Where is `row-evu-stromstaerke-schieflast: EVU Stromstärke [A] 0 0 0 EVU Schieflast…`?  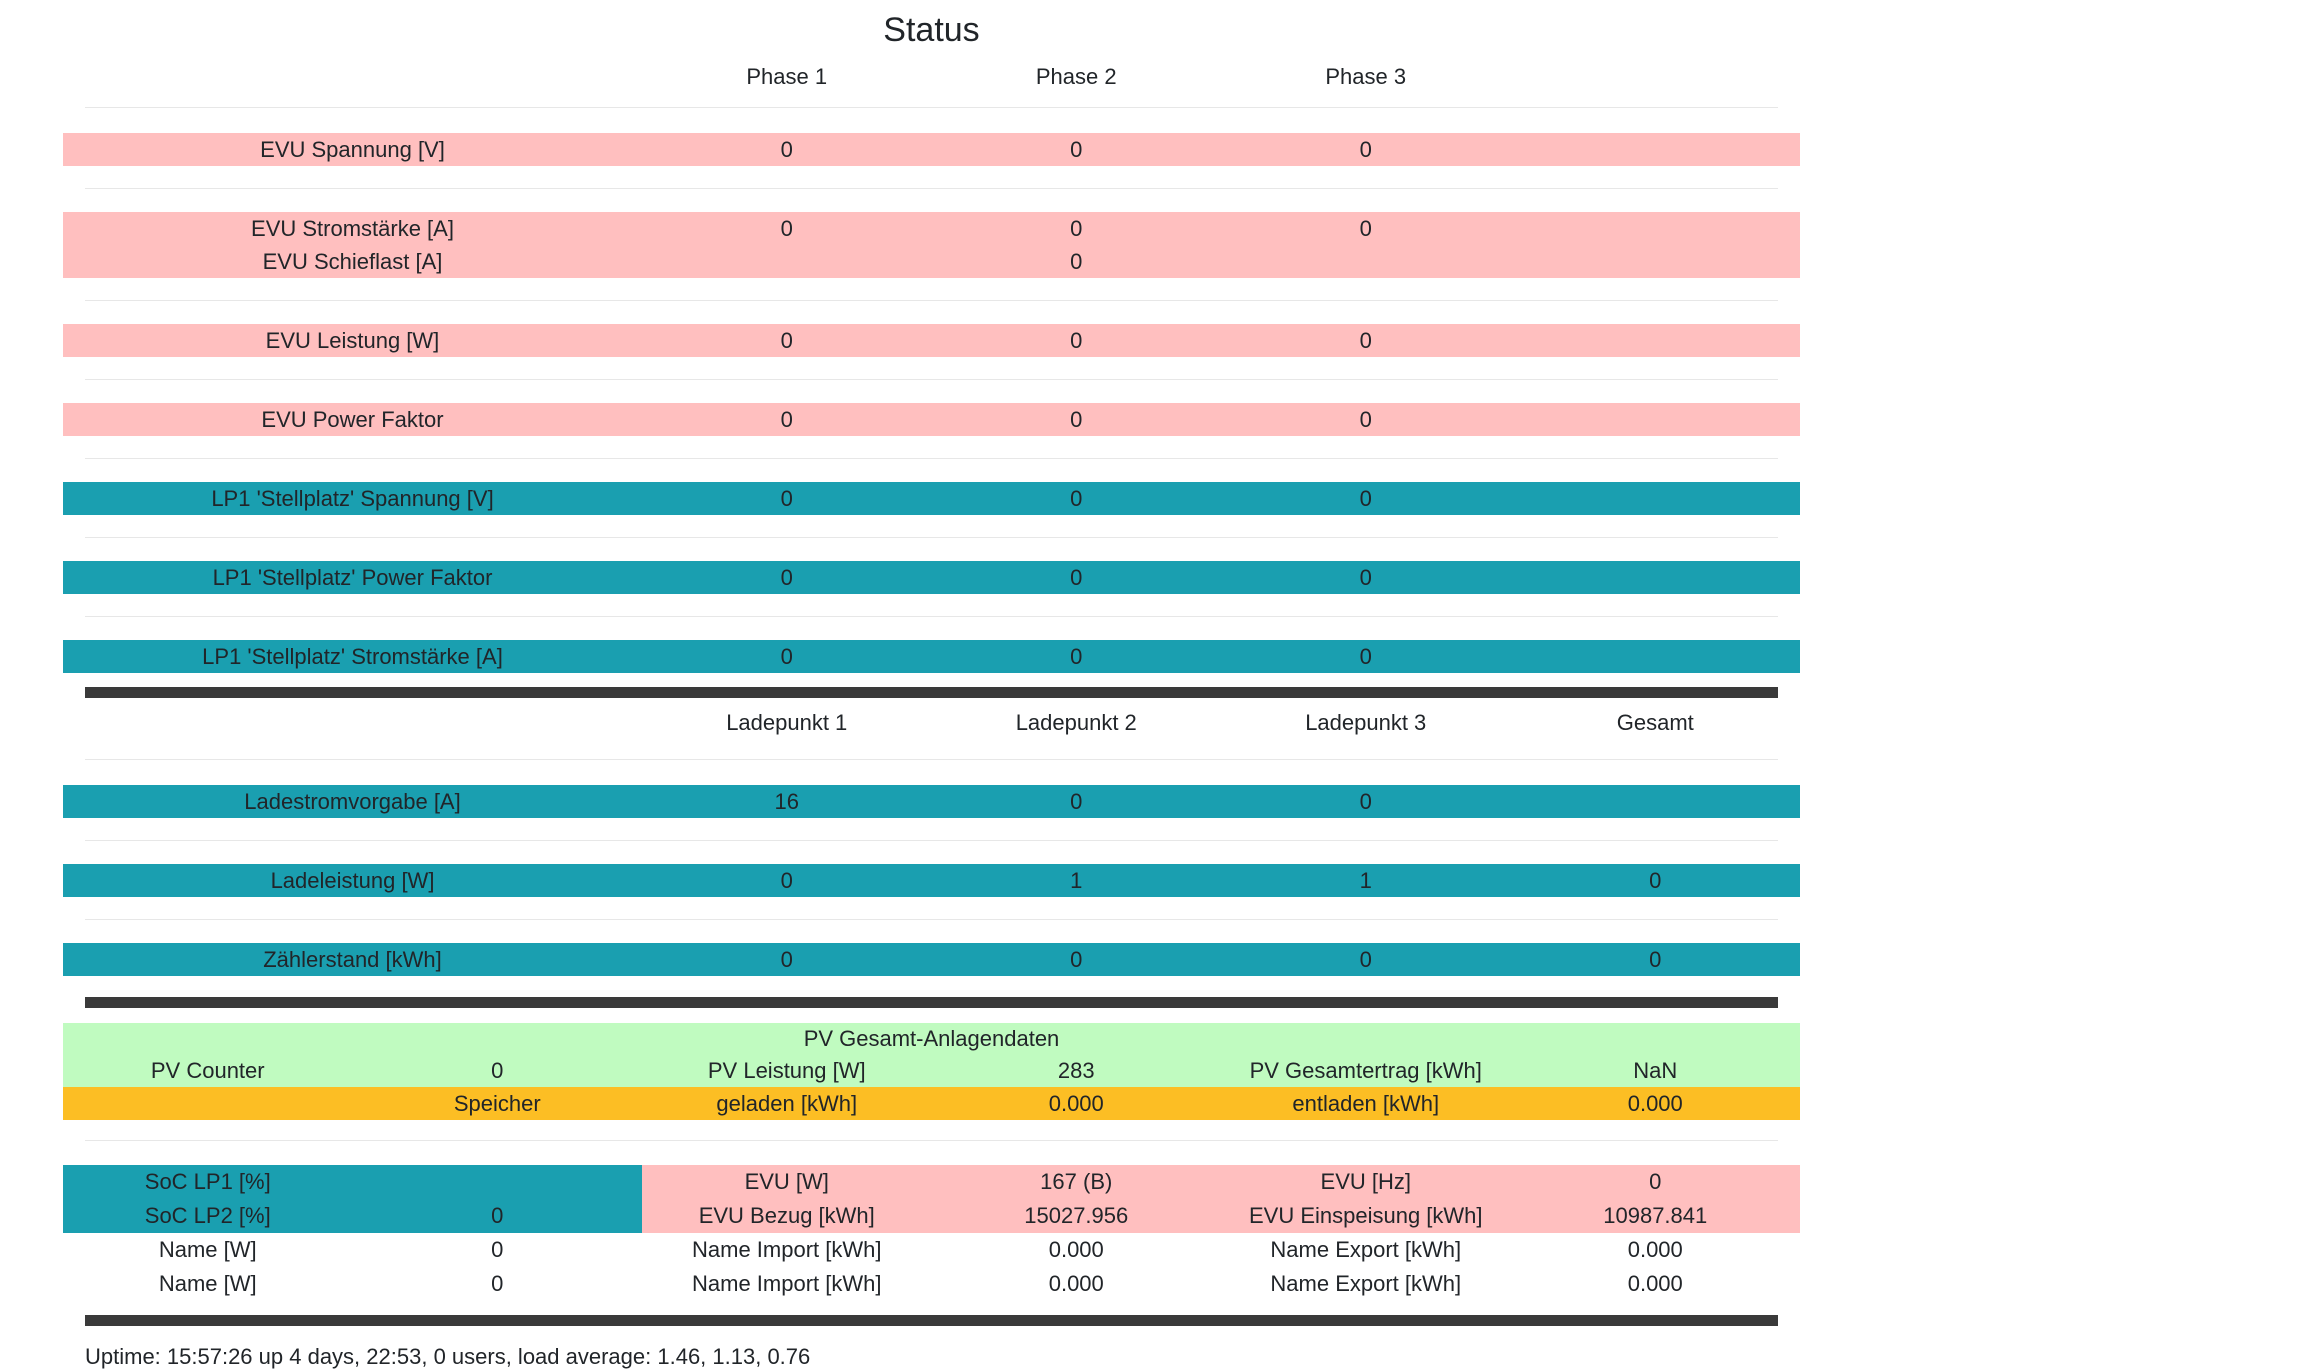
row-evu-stromstaerke-schieflast: EVU Stromstärke [A] 0 0 0 EVU Schieflast… is located at coordinates (931, 245).